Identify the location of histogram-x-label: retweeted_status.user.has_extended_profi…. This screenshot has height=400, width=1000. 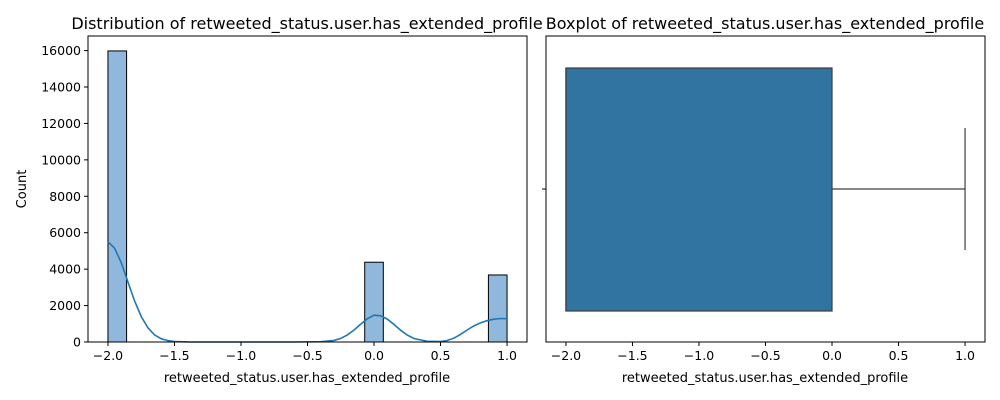
(307, 378).